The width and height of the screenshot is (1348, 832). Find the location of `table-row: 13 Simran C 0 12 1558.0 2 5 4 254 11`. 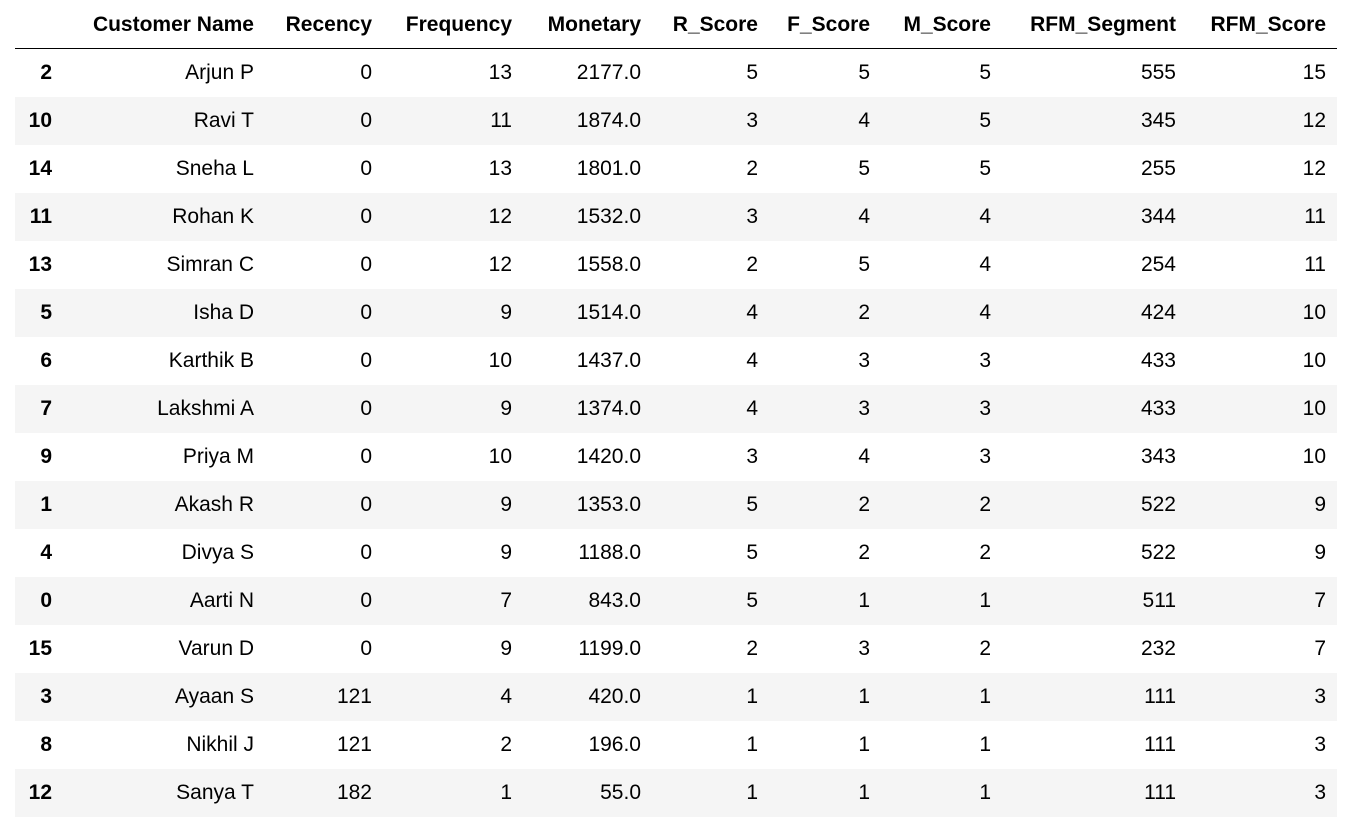

table-row: 13 Simran C 0 12 1558.0 2 5 4 254 11 is located at coordinates (676, 265).